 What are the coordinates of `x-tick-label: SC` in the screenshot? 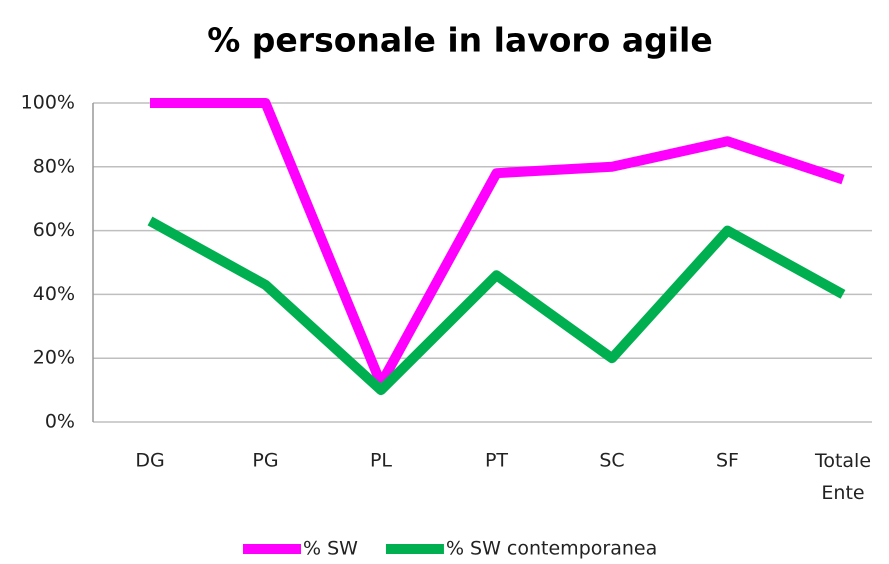 It's located at (611, 461).